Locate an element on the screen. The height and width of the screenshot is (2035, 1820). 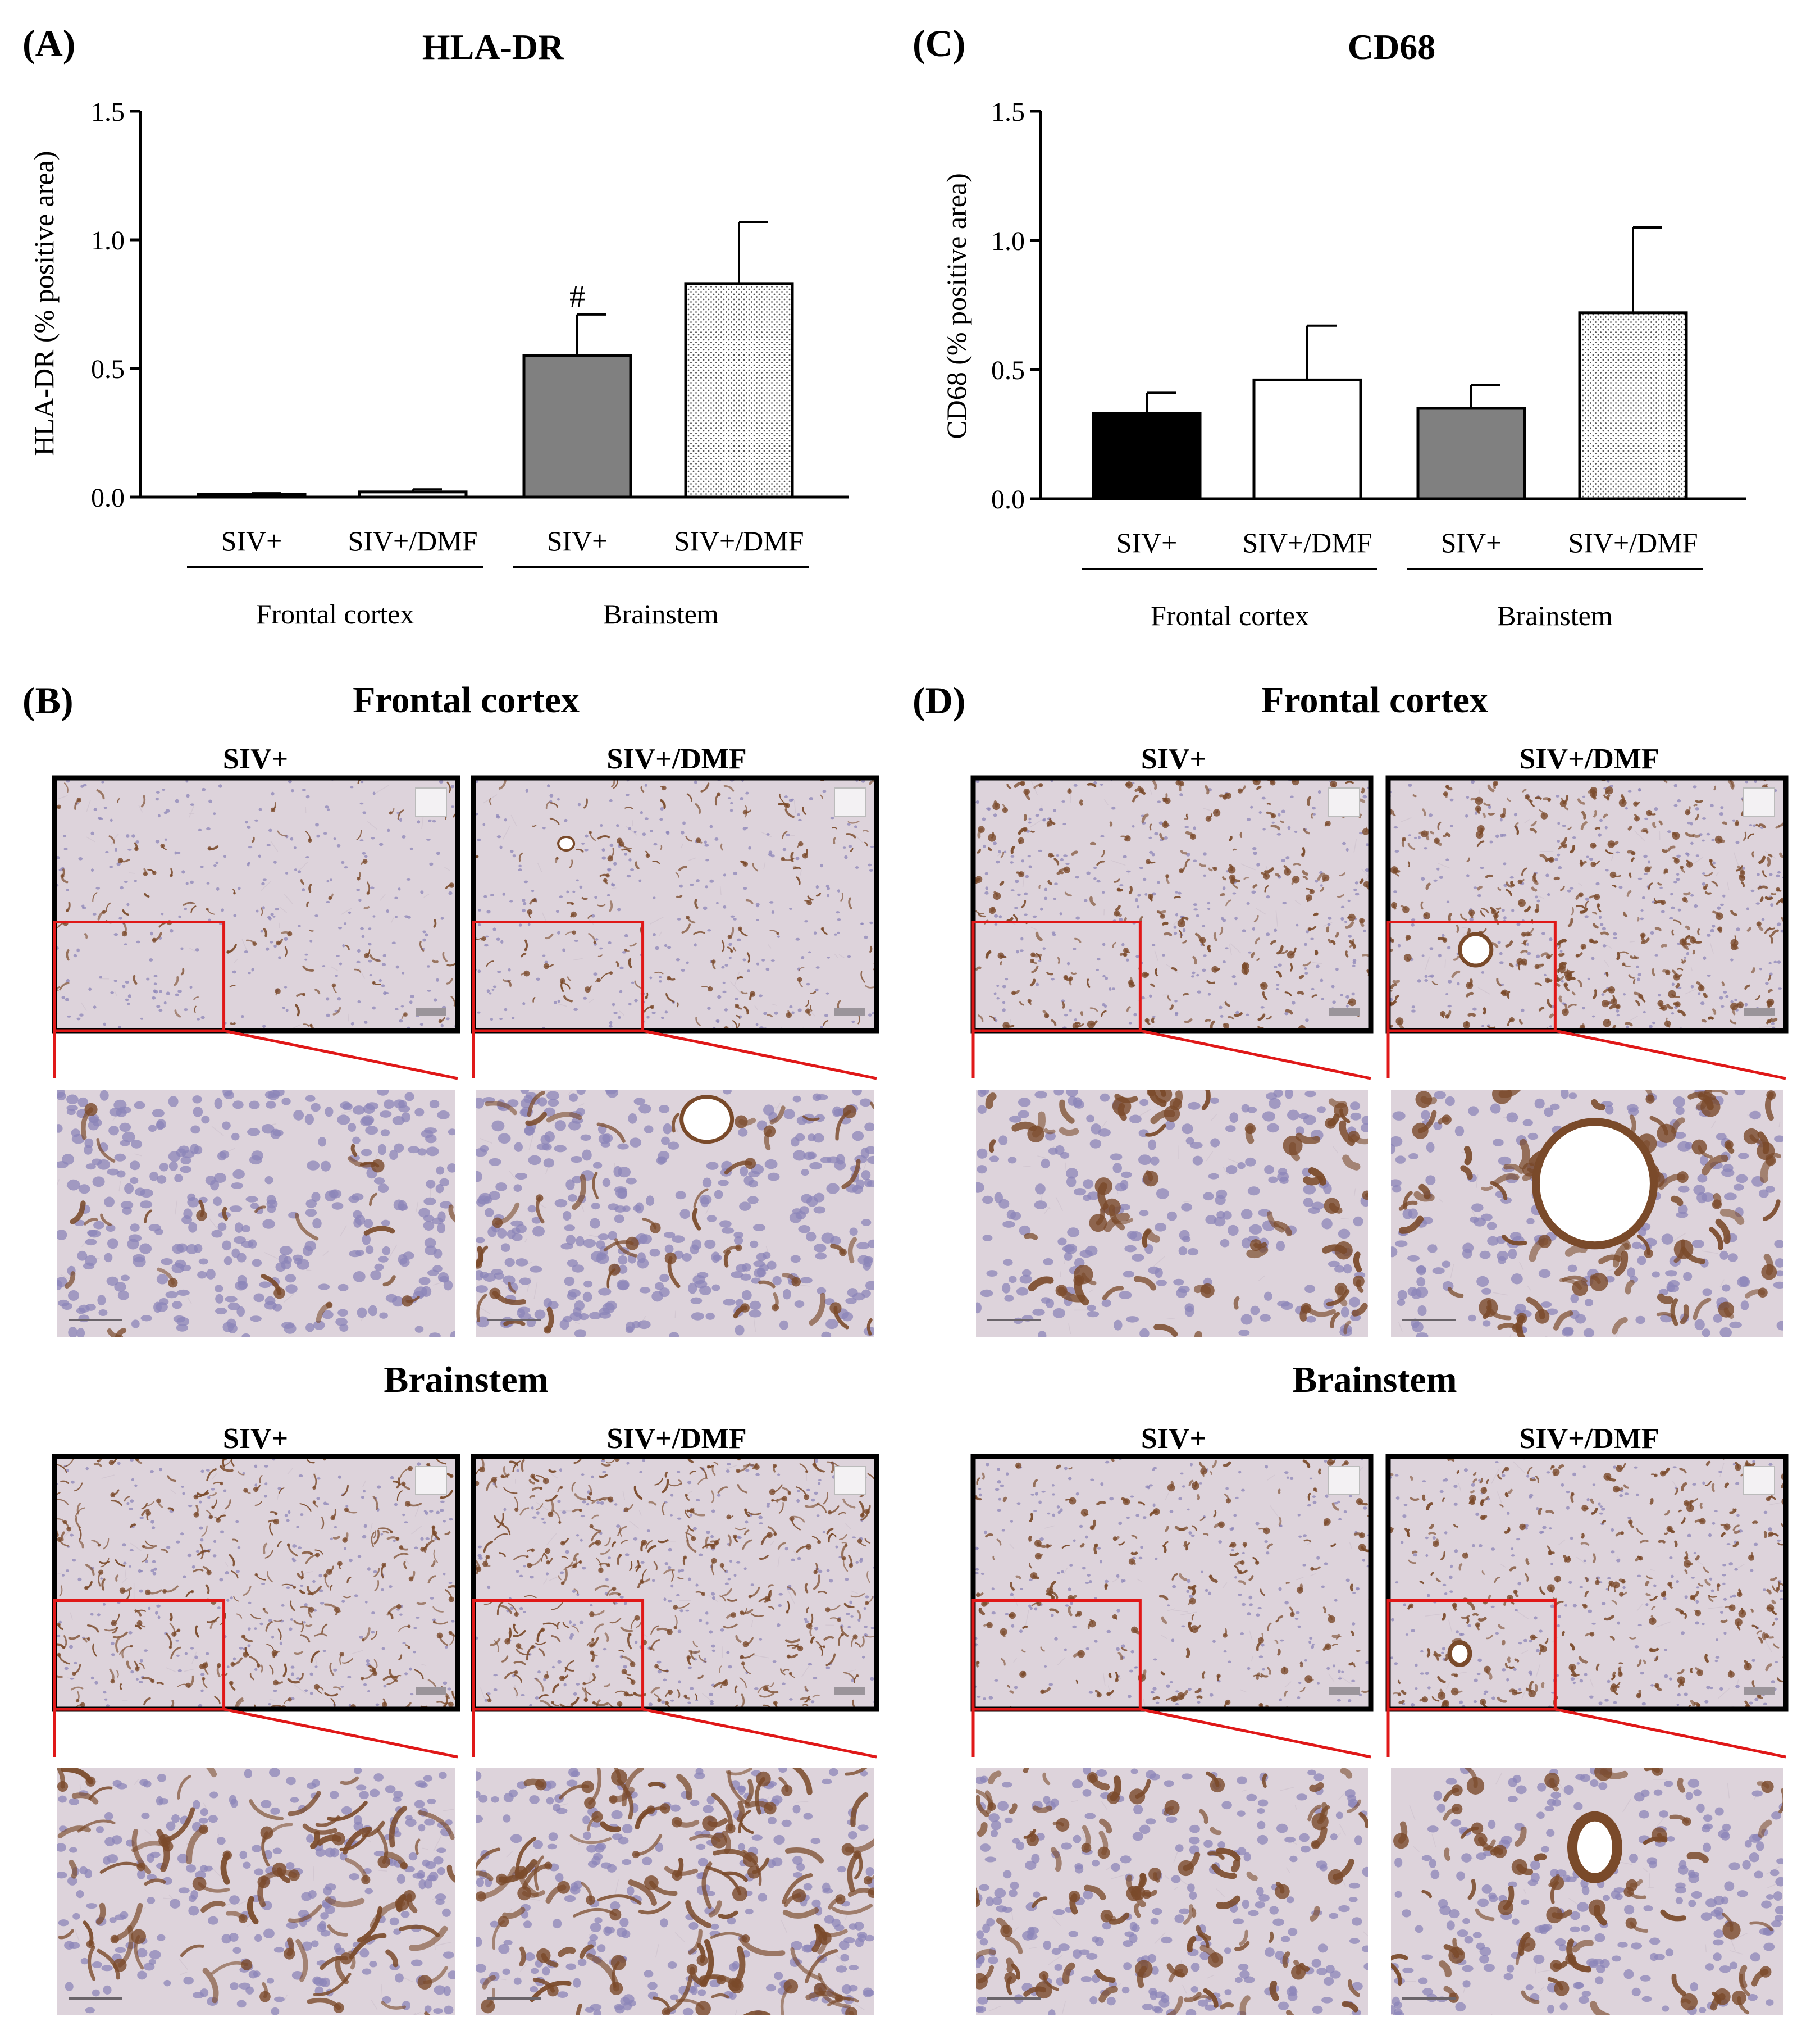
b-frontal-siv-overview-image is located at coordinates (256, 904).